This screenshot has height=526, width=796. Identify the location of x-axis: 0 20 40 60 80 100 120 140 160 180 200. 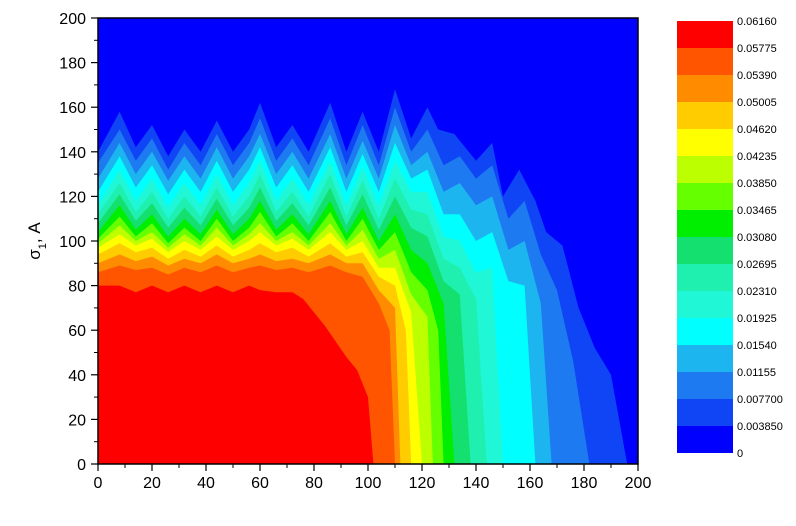
(373, 478).